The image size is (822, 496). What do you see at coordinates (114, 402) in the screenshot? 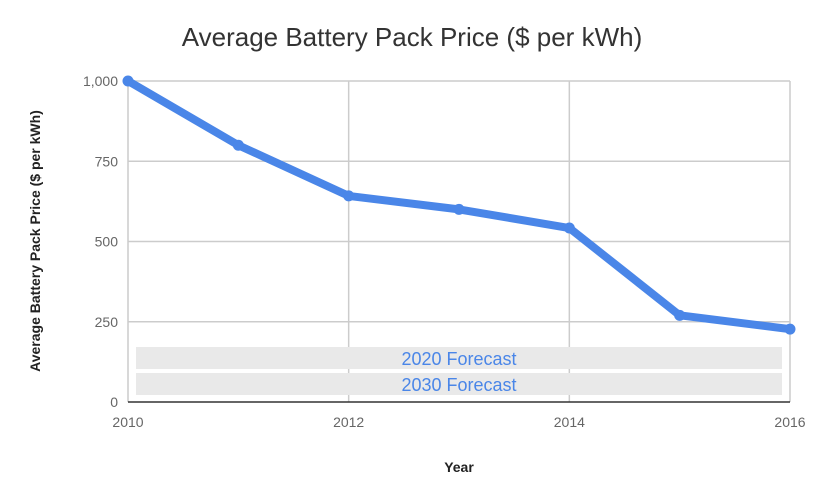
I see `y-tick-label: 0` at bounding box center [114, 402].